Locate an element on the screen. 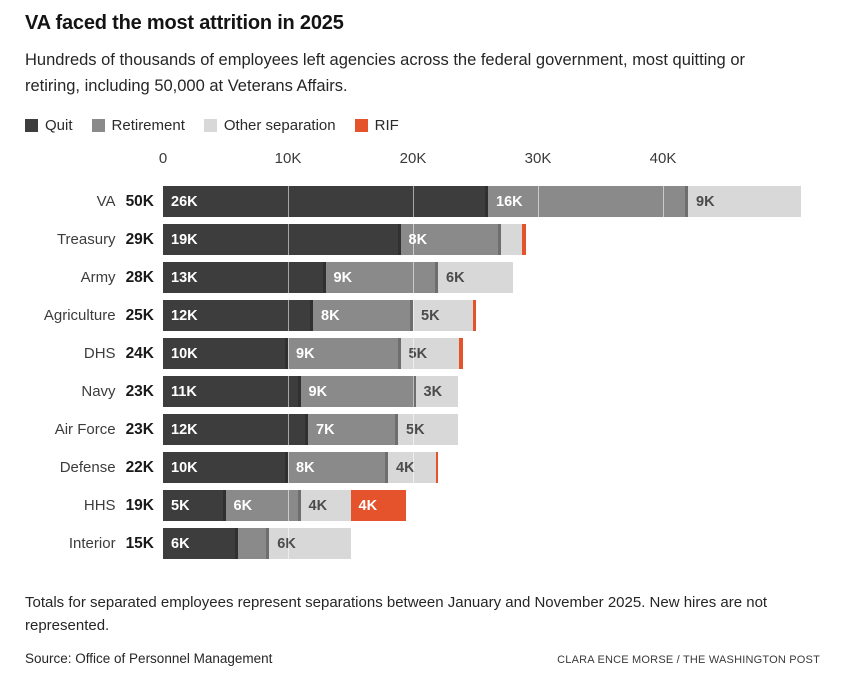  table-row: Treasury 29K 19K 8K is located at coordinates (422, 239).